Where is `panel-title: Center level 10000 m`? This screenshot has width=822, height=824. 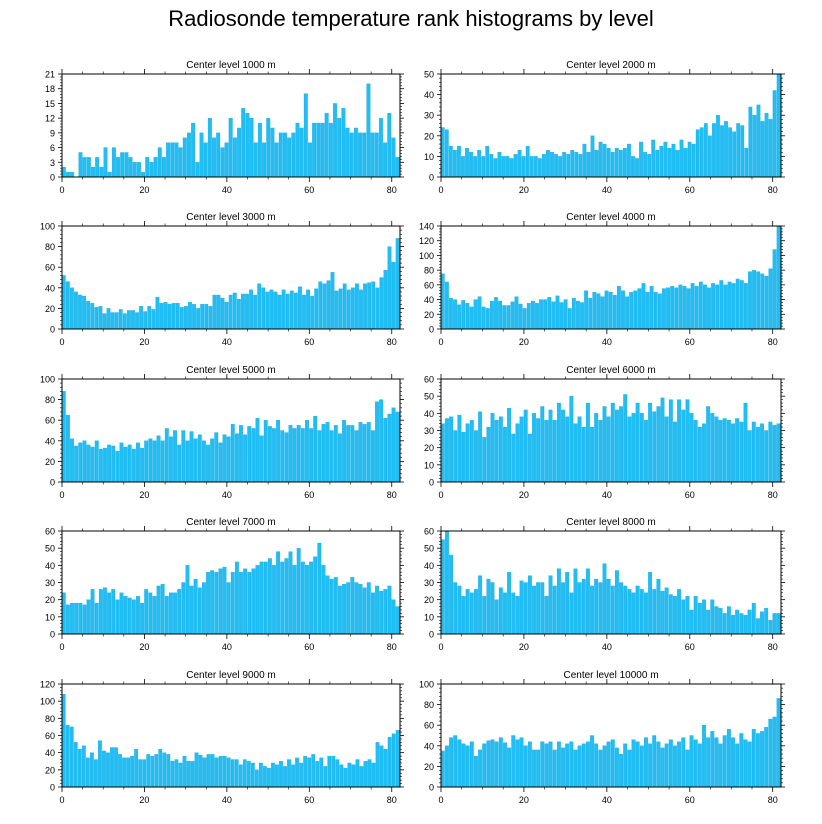 panel-title: Center level 10000 m is located at coordinates (610, 675).